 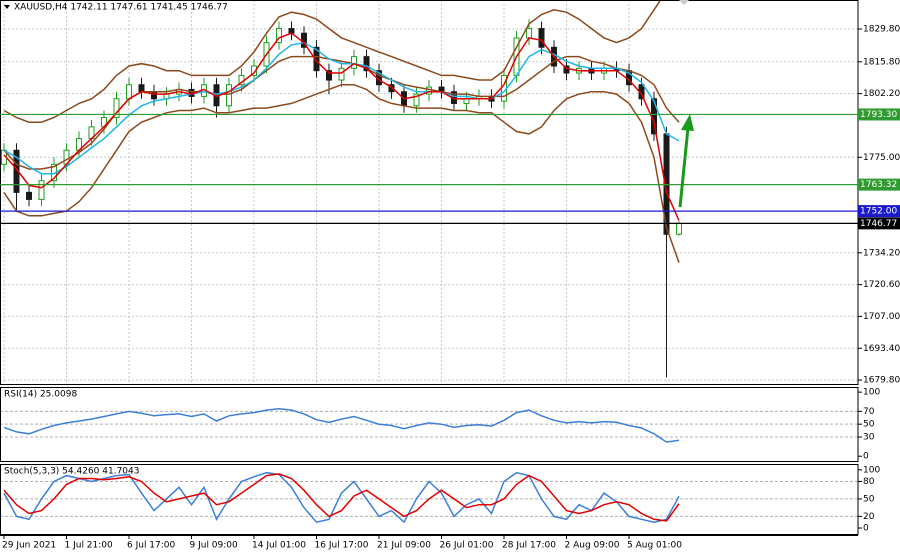 What do you see at coordinates (467, 546) in the screenshot?
I see `x-tick-label: 26 Jul 01:00` at bounding box center [467, 546].